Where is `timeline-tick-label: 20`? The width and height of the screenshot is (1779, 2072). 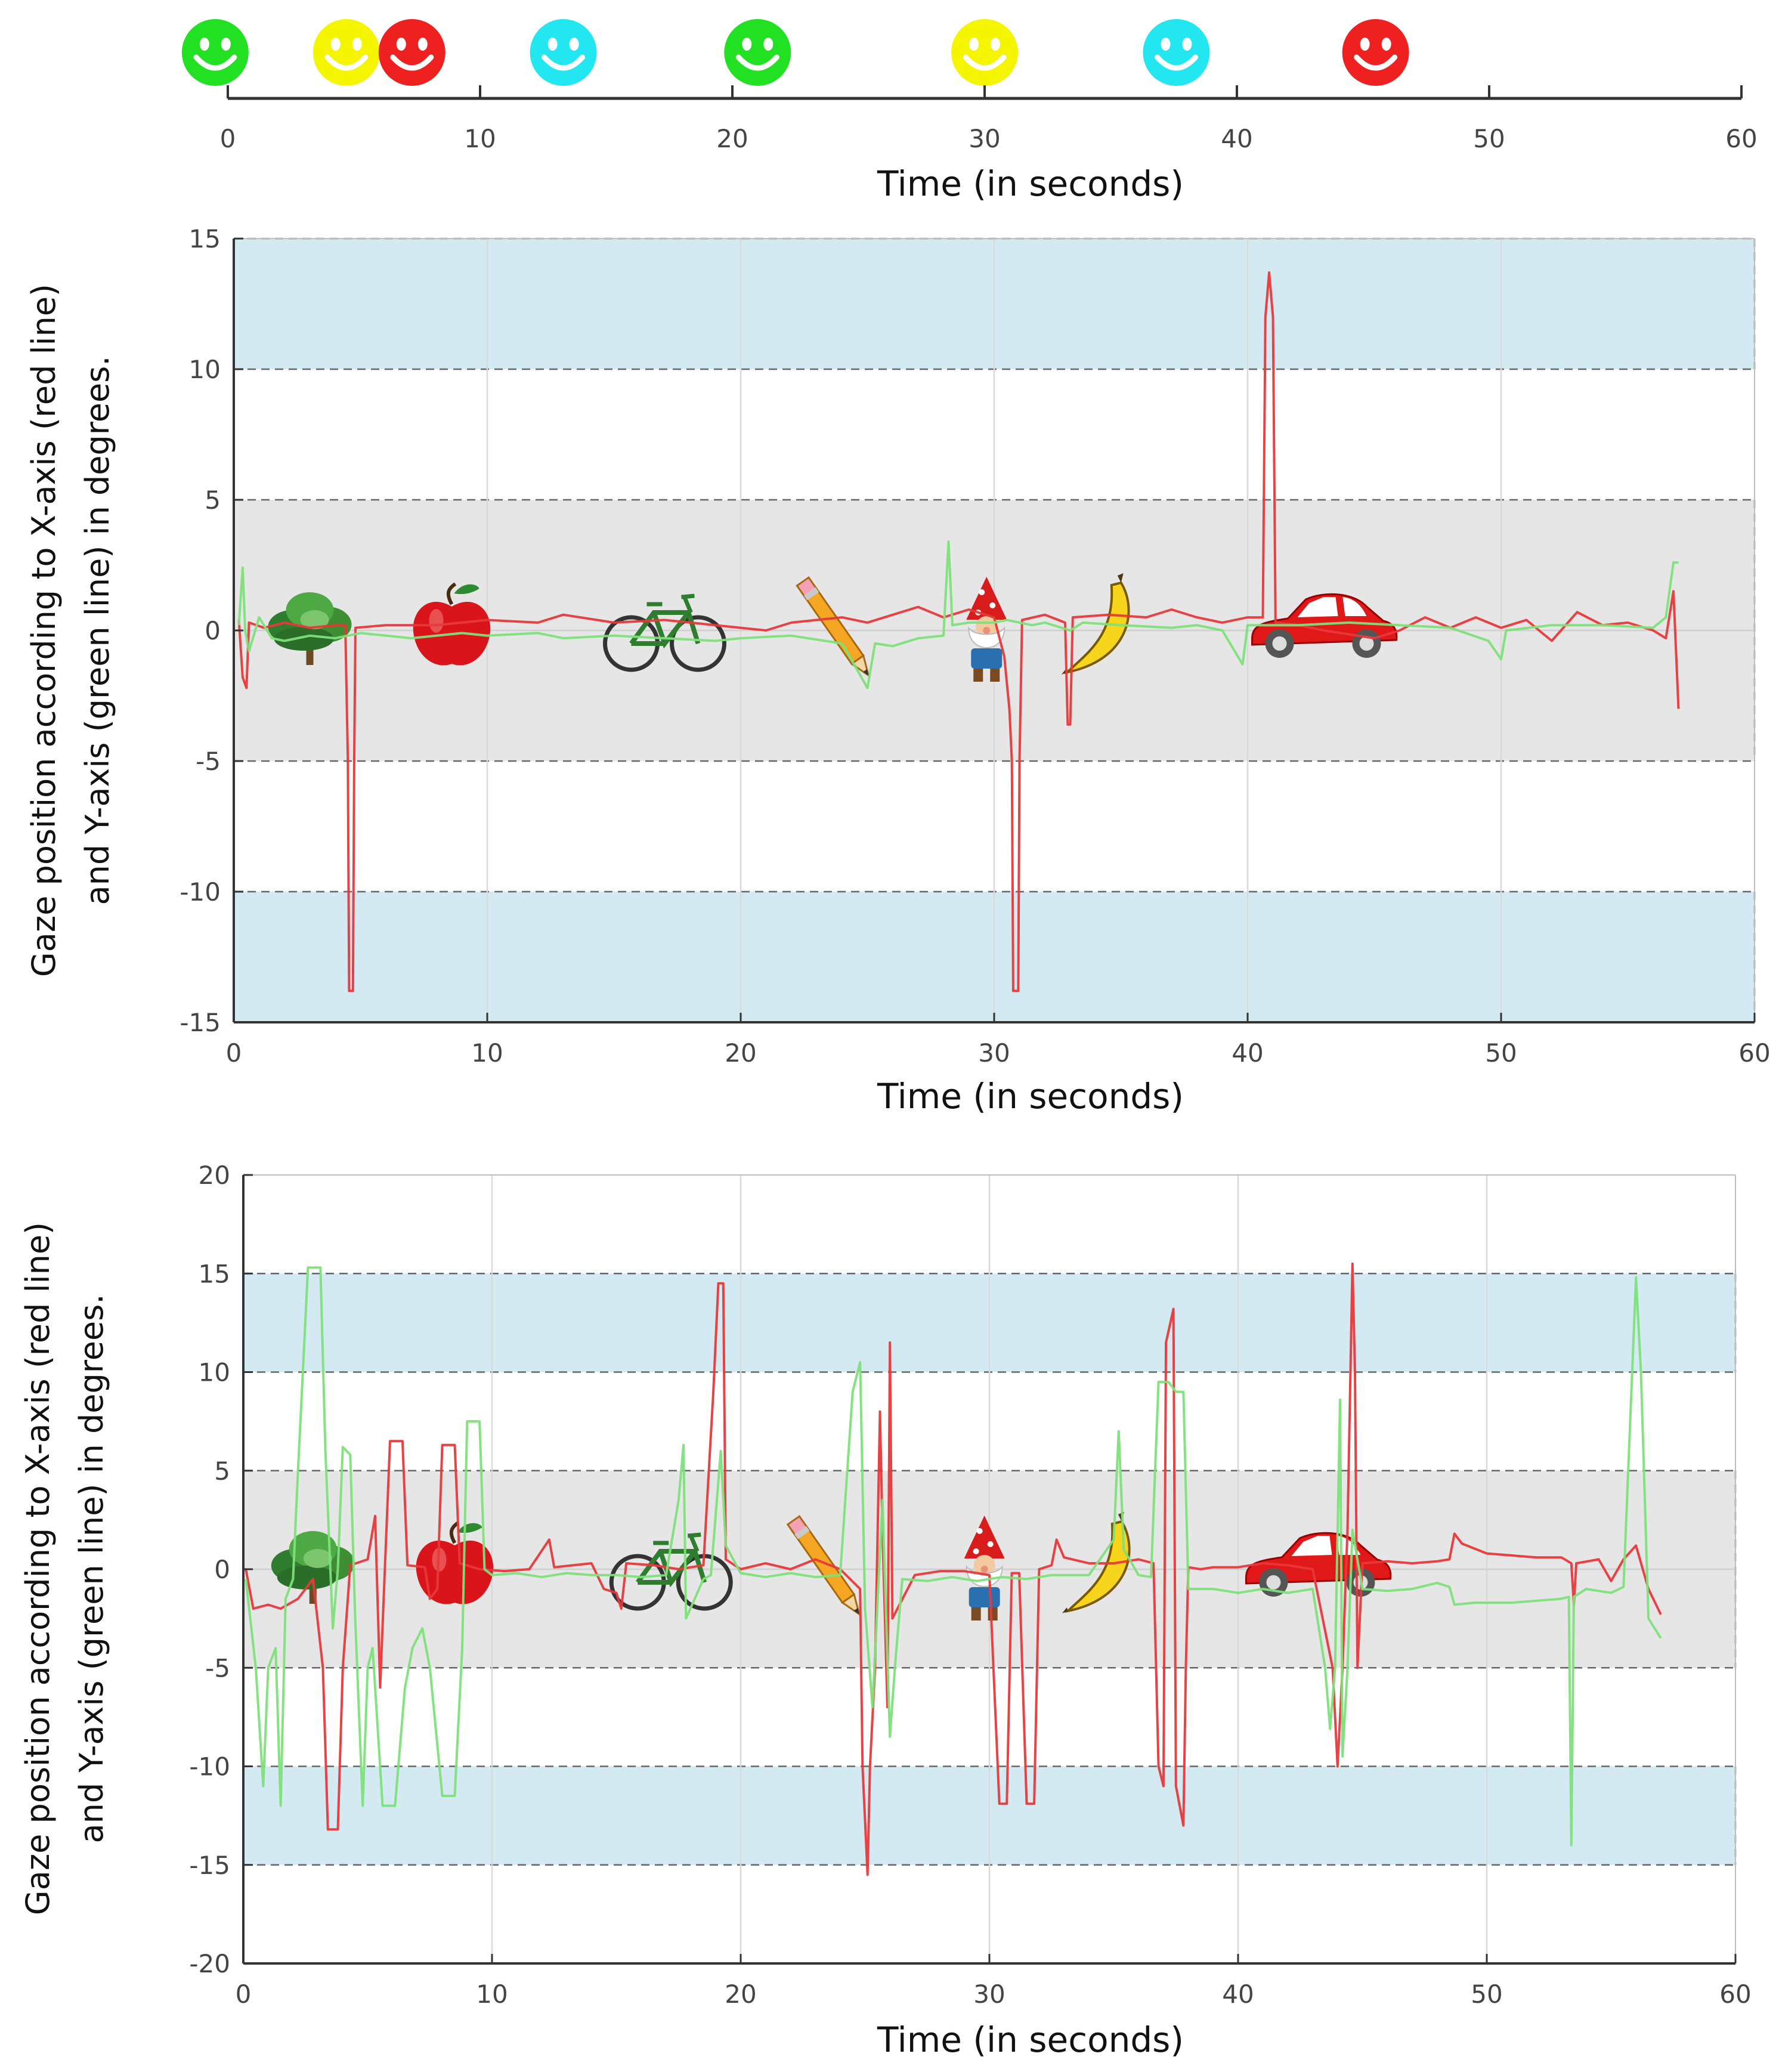 timeline-tick-label: 20 is located at coordinates (732, 138).